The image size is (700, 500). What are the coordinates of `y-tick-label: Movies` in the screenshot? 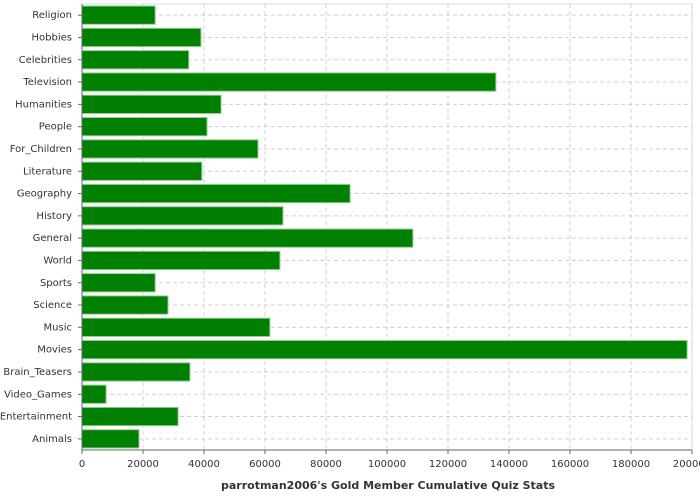 It's located at (54, 350).